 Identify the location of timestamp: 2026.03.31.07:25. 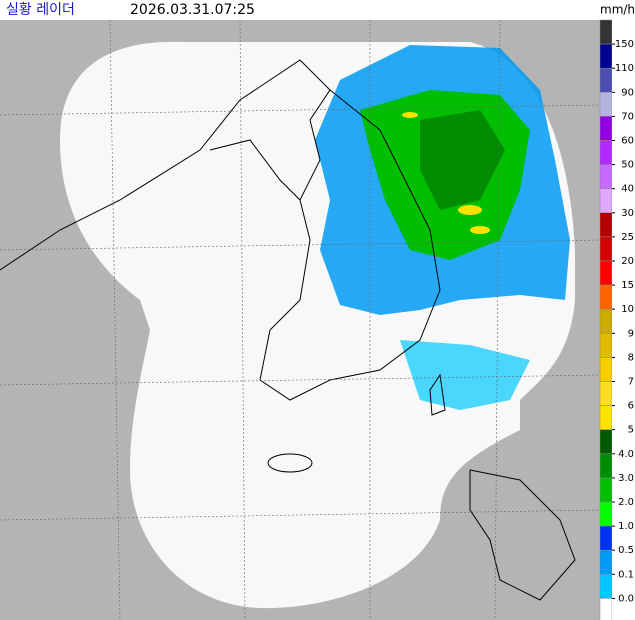
(192, 10).